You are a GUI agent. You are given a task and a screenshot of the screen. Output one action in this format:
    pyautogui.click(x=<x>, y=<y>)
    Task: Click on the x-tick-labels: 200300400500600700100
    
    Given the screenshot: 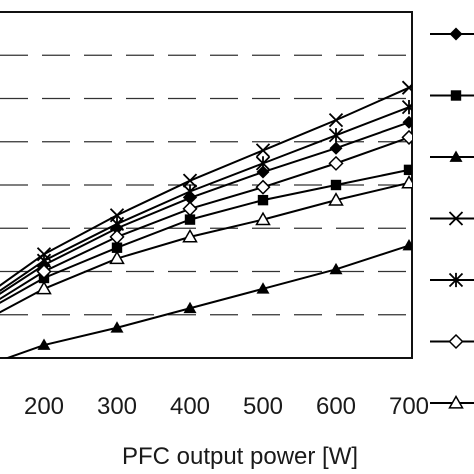 What is the action you would take?
    pyautogui.click(x=226, y=406)
    